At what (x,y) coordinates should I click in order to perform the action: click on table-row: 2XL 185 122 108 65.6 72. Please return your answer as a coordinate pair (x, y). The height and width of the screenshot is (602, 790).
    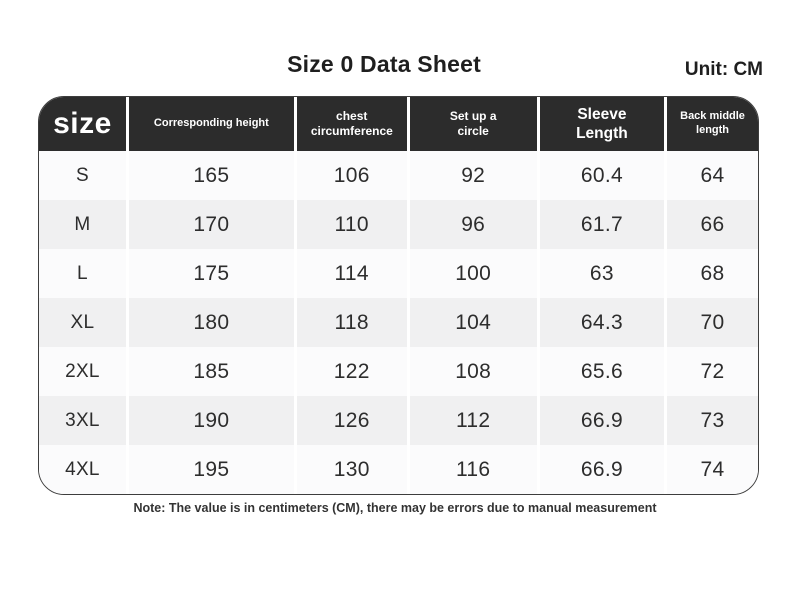
    Looking at the image, I should click on (398, 371).